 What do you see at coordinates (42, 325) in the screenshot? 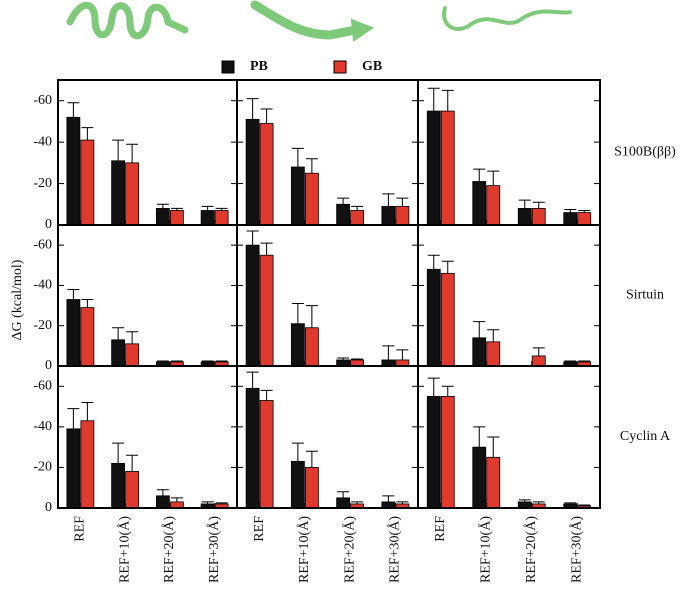
I see `y-tick-label: -20` at bounding box center [42, 325].